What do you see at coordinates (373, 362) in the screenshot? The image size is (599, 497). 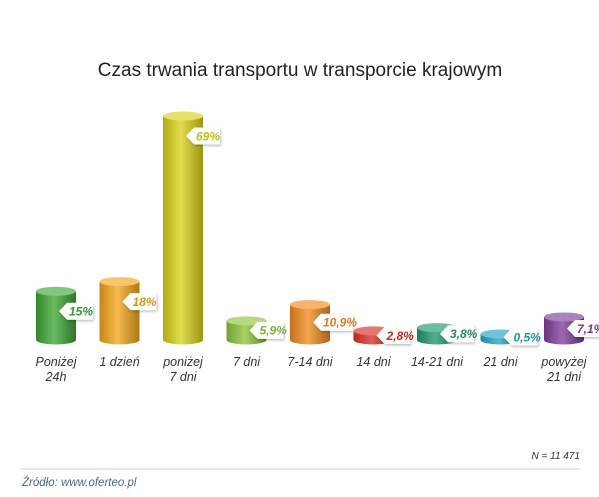 I see `category-label: 14 dni` at bounding box center [373, 362].